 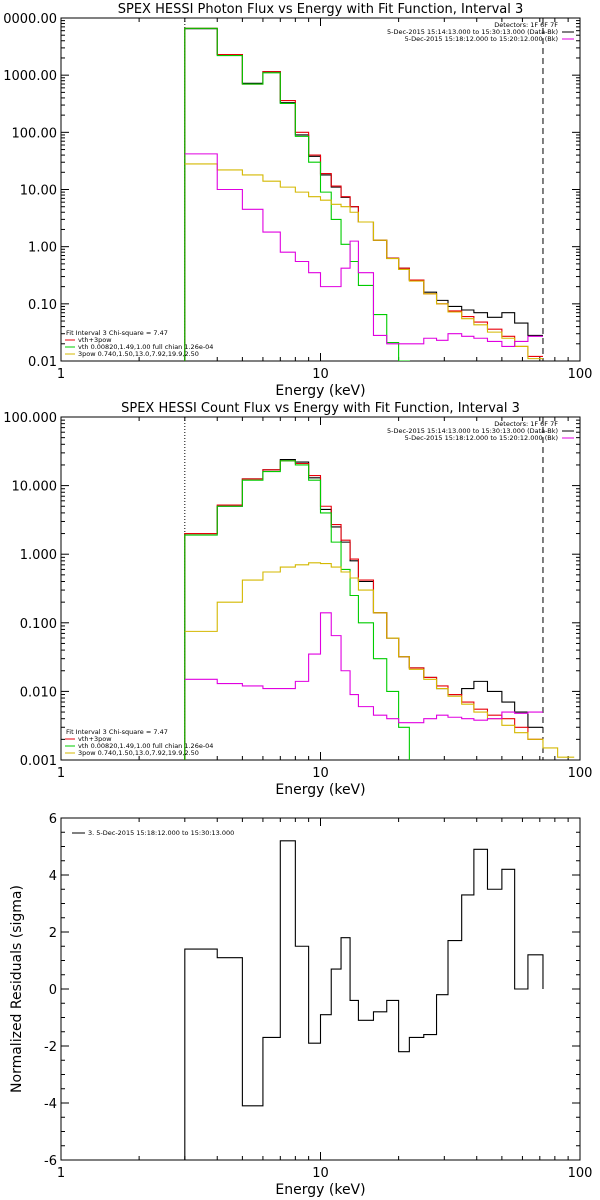 What do you see at coordinates (50, 1161) in the screenshot?
I see `y-tick-label: -6` at bounding box center [50, 1161].